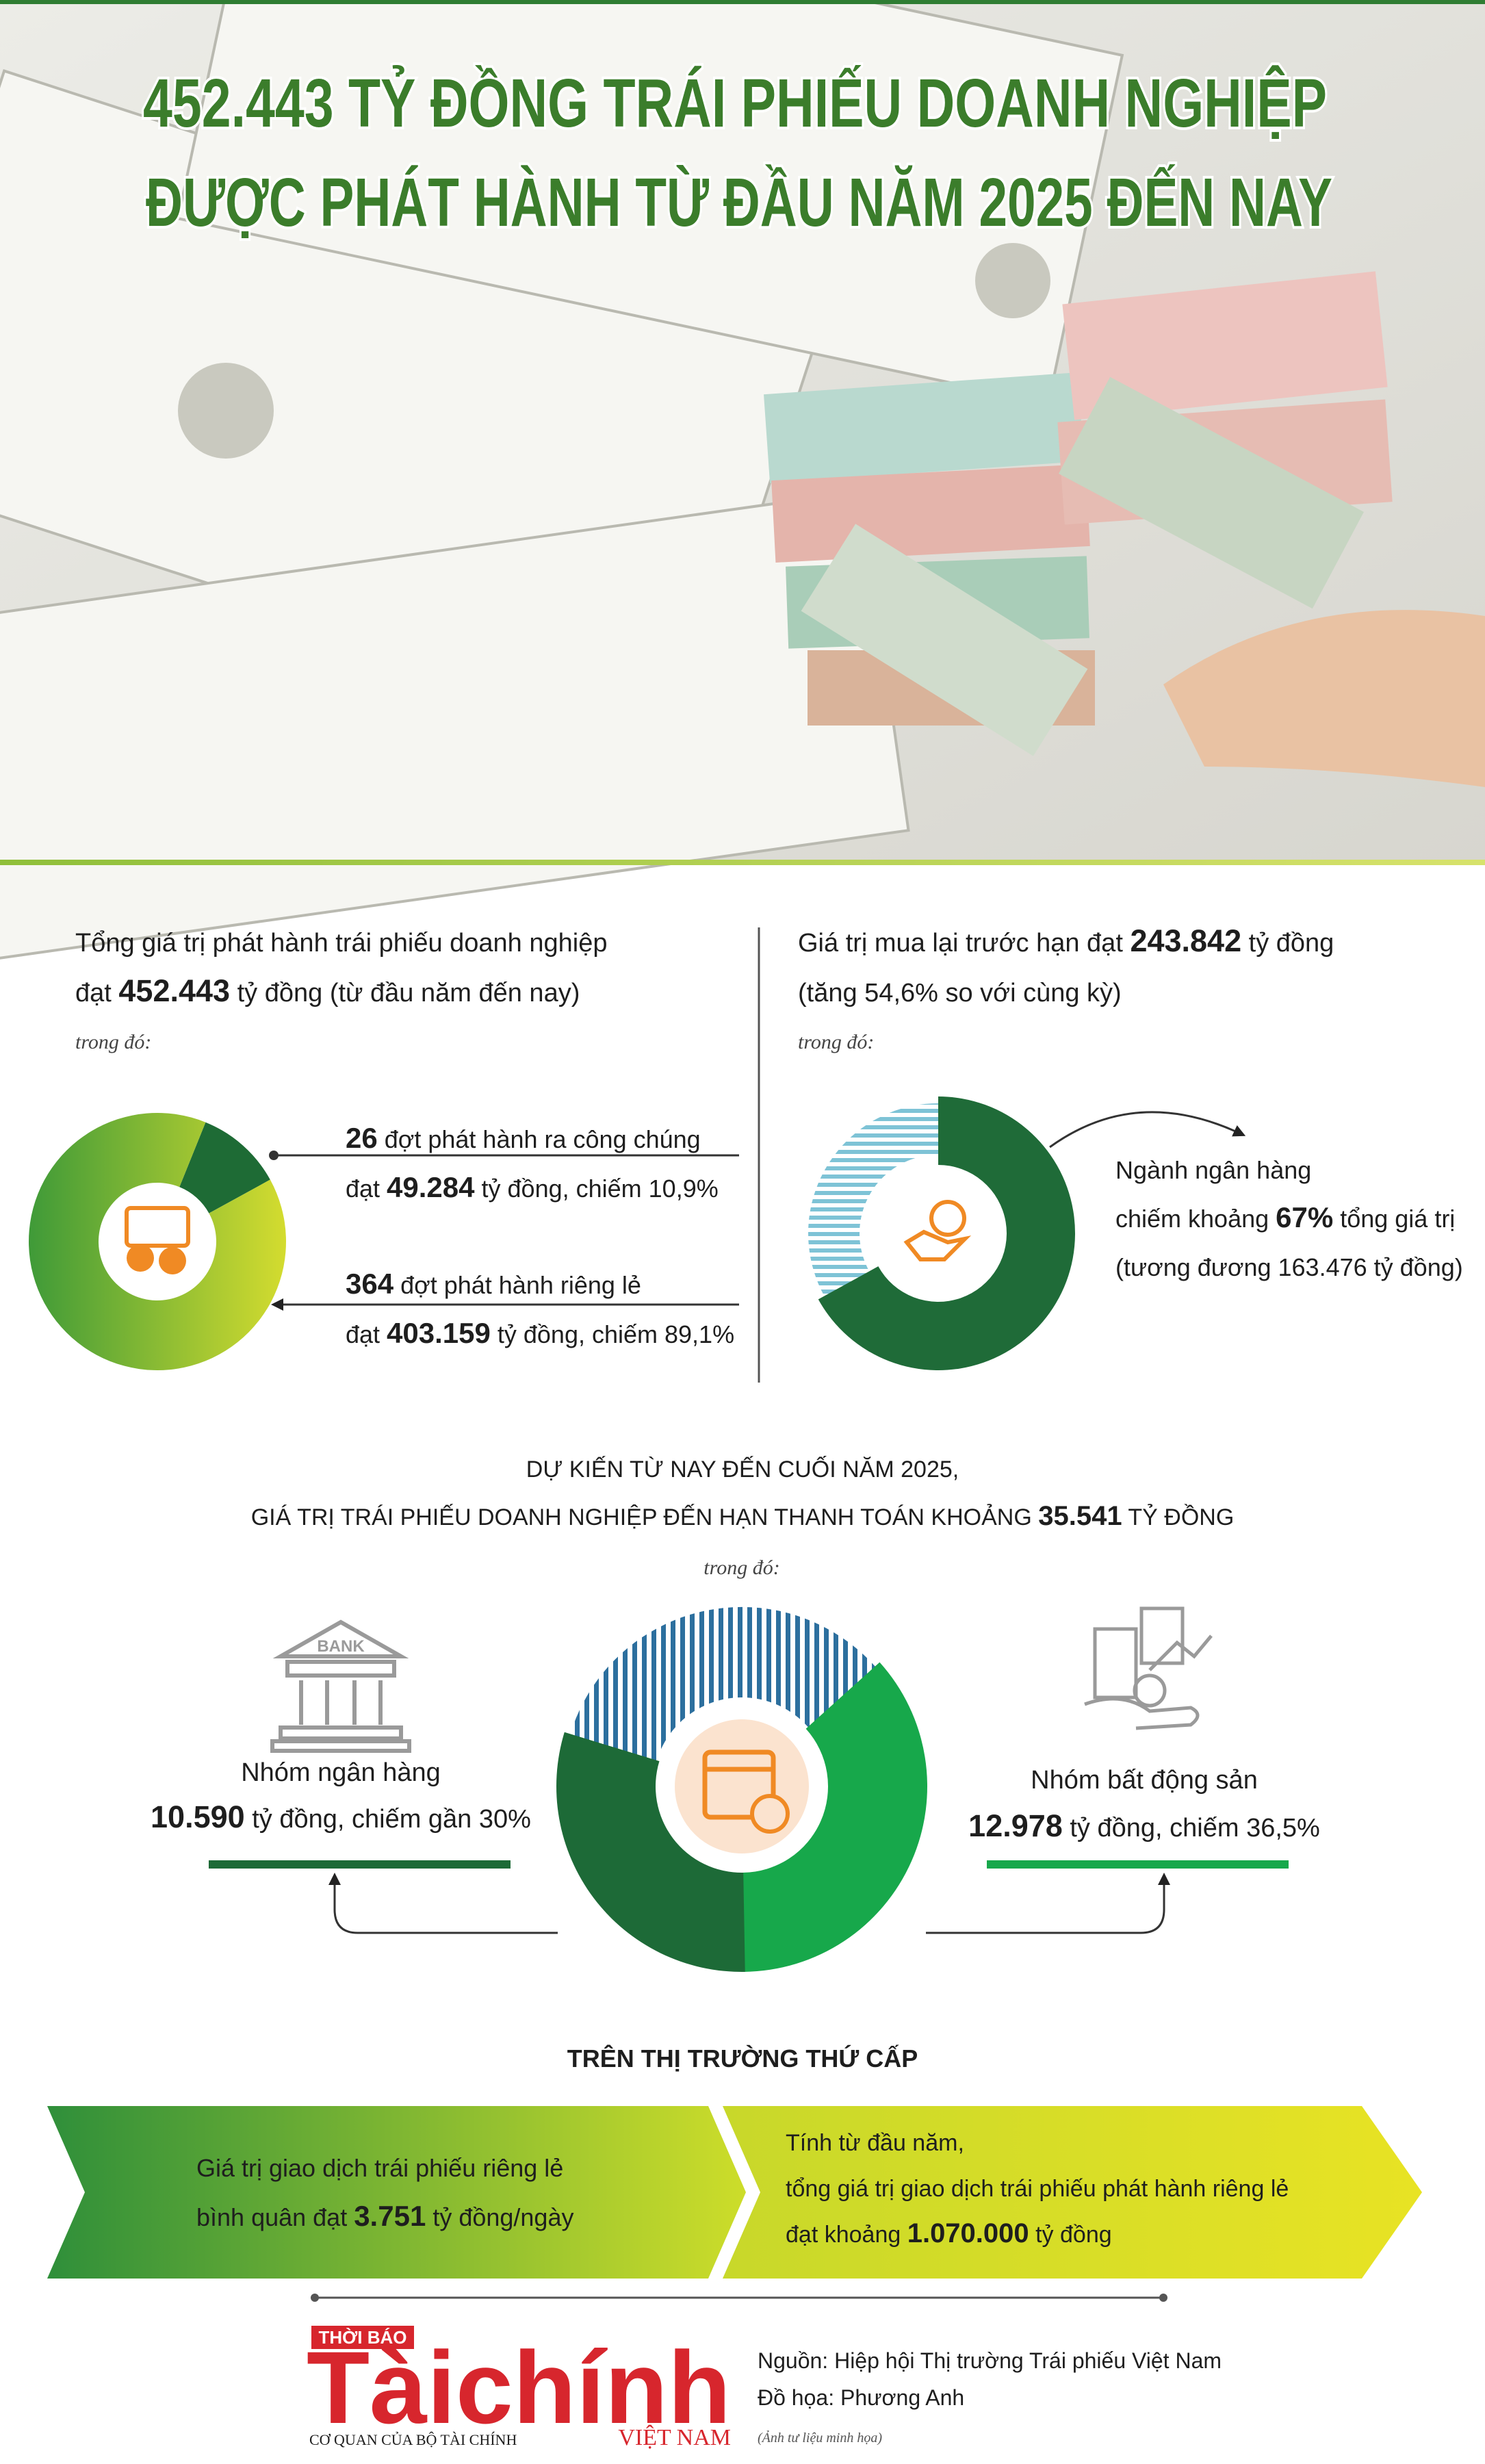 This screenshot has width=1485, height=2464. I want to click on text-run: 10,9%, so click(684, 1189).